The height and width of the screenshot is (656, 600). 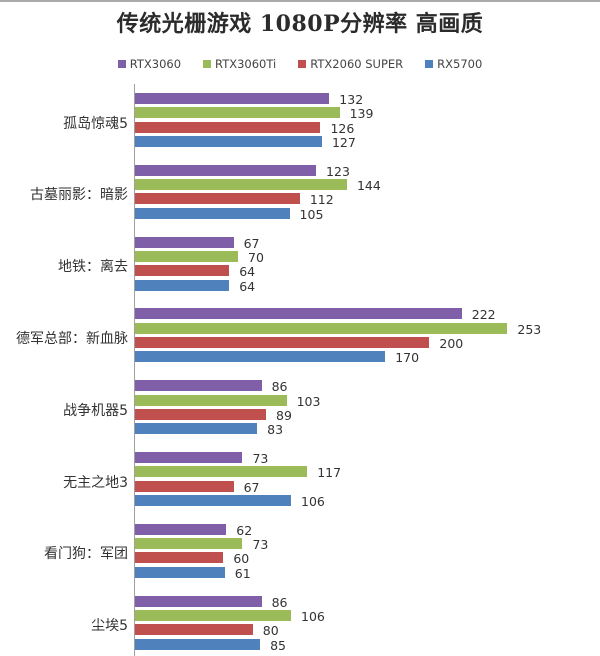 I want to click on data-label: 112, so click(x=321, y=200).